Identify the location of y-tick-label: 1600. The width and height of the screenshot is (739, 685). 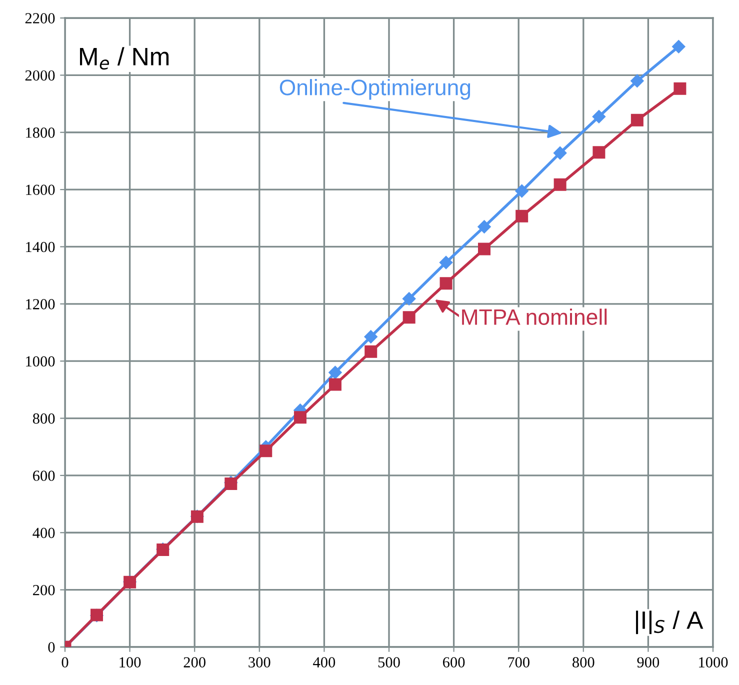
(40, 189).